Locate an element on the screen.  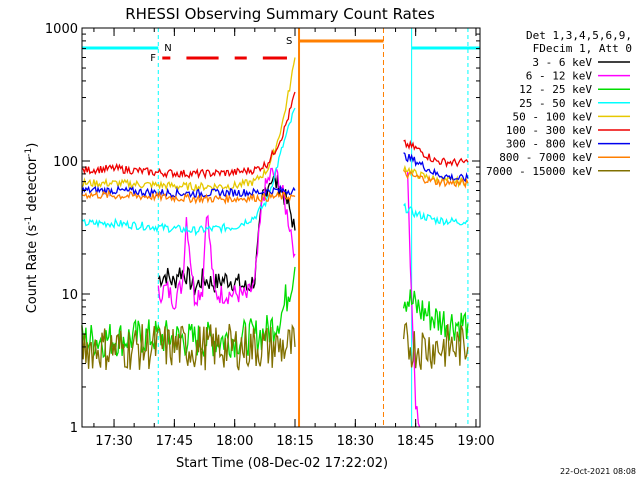
legend-label-5: 50 - 100 keV is located at coordinates (553, 116).